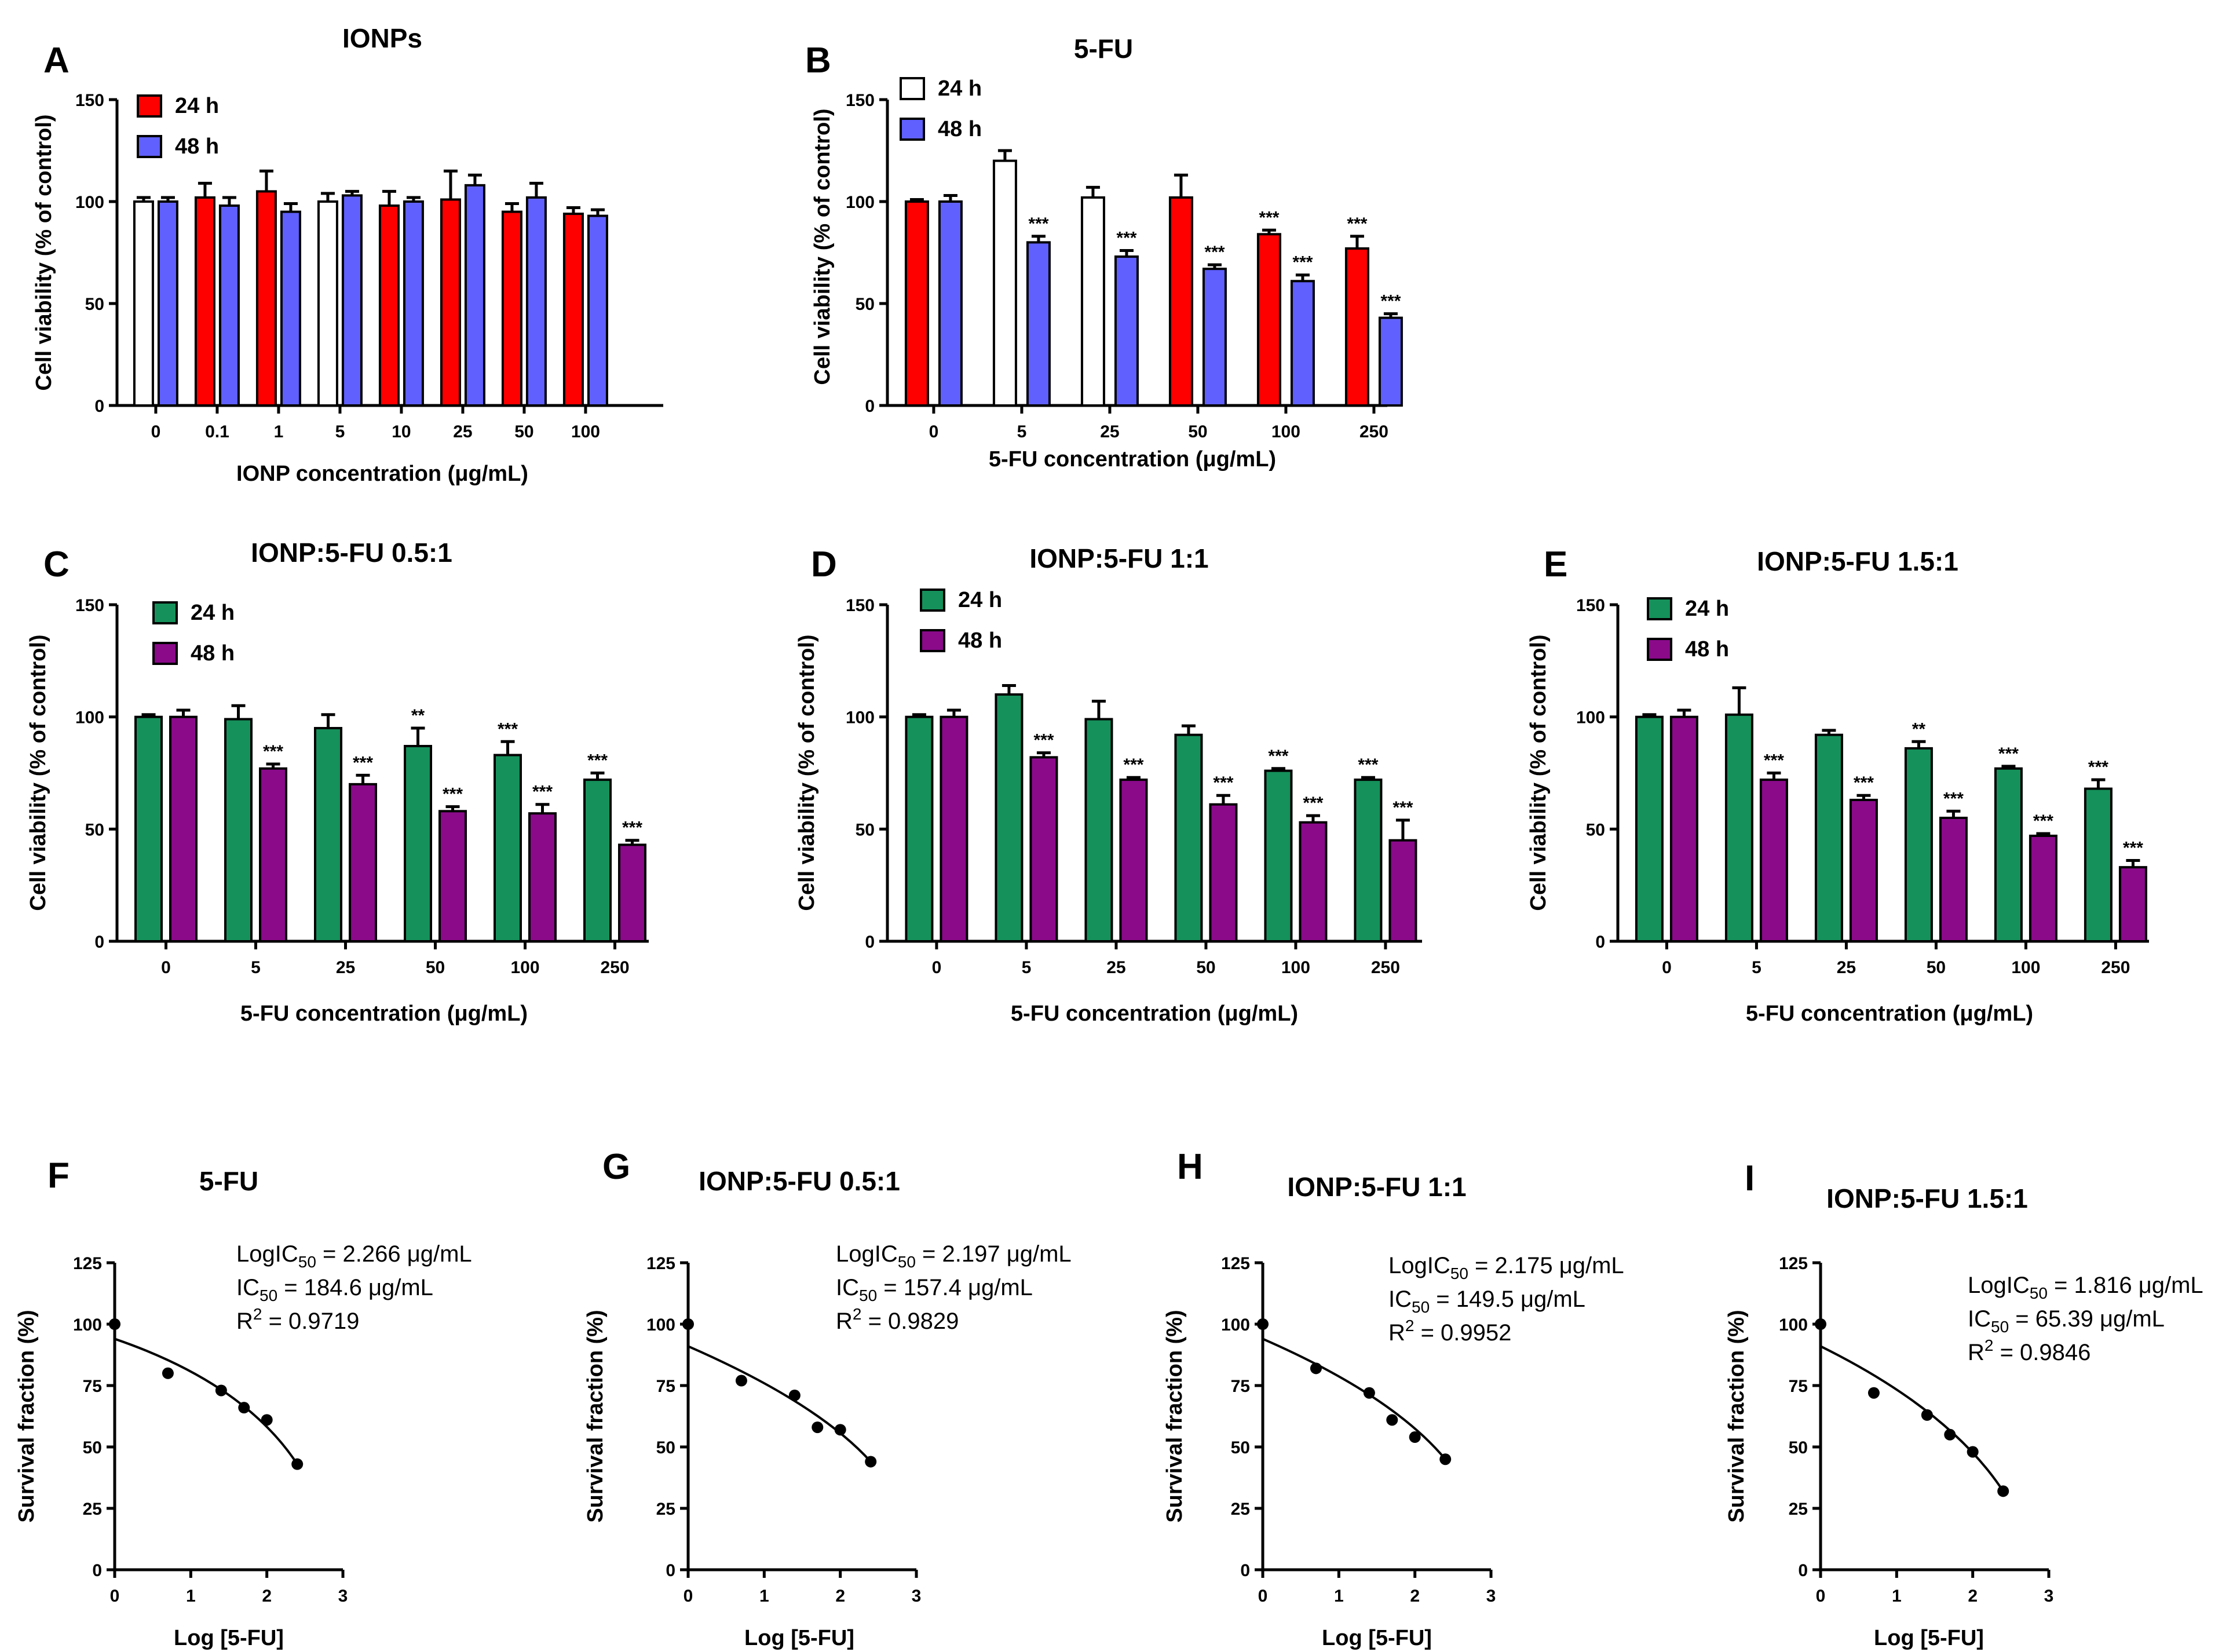  I want to click on y-tick-label: 100, so click(660, 1325).